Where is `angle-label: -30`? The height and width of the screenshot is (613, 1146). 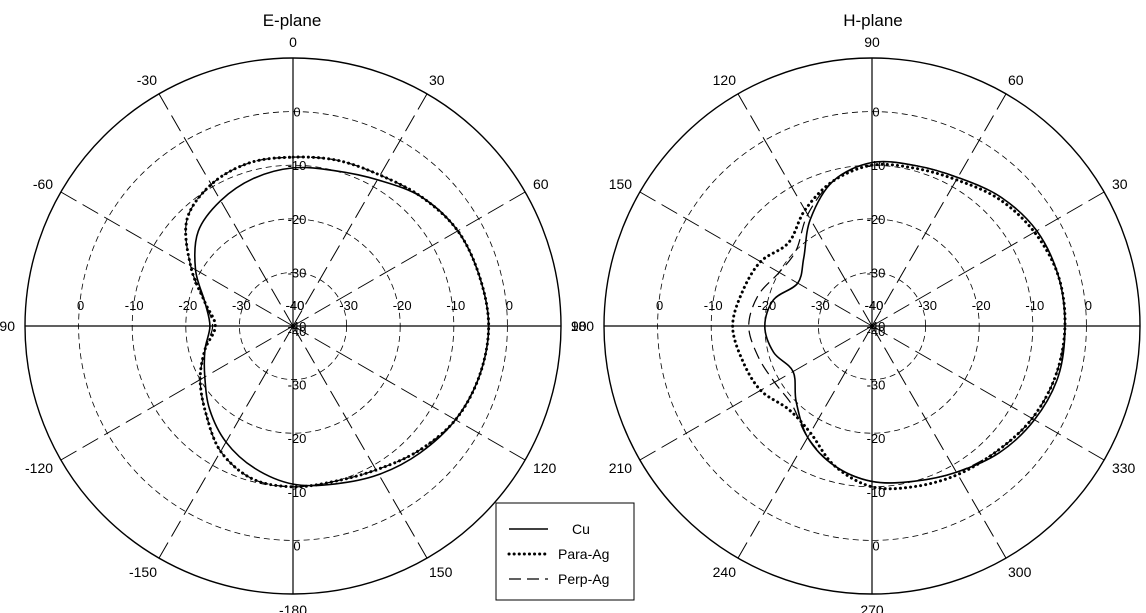
angle-label: -30 is located at coordinates (147, 80).